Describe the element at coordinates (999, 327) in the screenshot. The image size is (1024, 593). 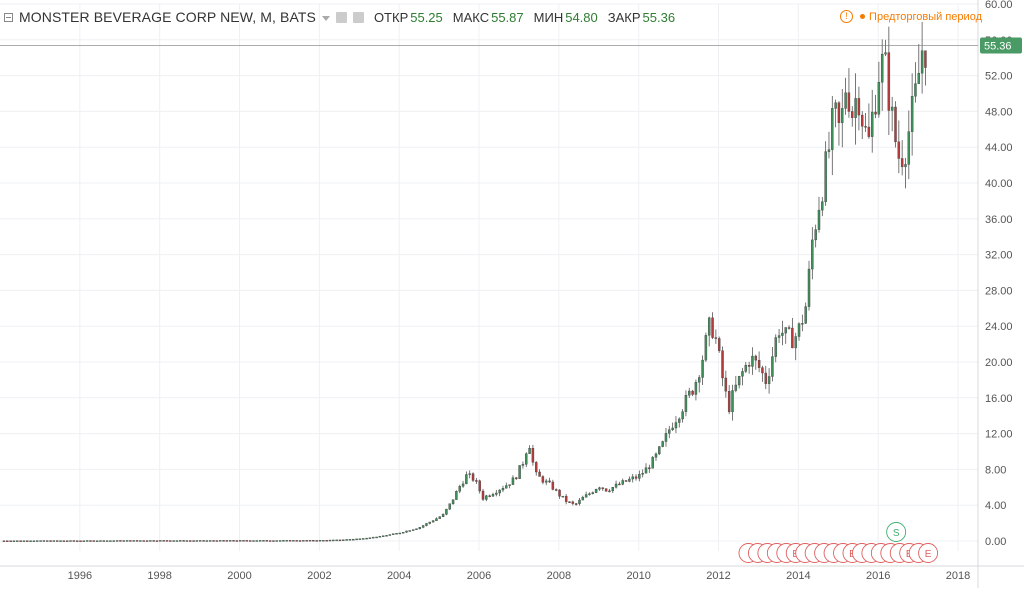
I see `y-tick-label: 24.00` at that location.